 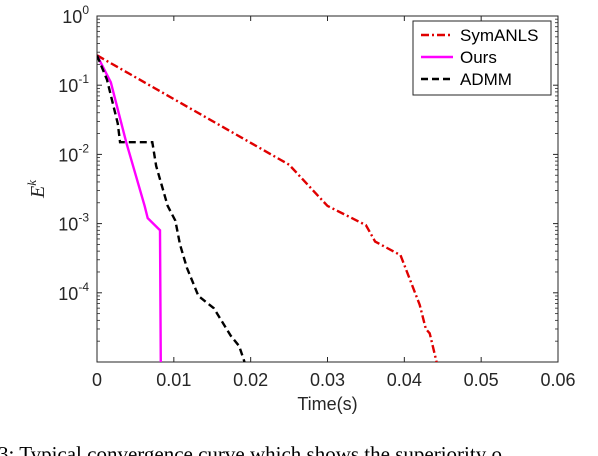 I want to click on y-tick-label: 10⁰, so click(x=75, y=15).